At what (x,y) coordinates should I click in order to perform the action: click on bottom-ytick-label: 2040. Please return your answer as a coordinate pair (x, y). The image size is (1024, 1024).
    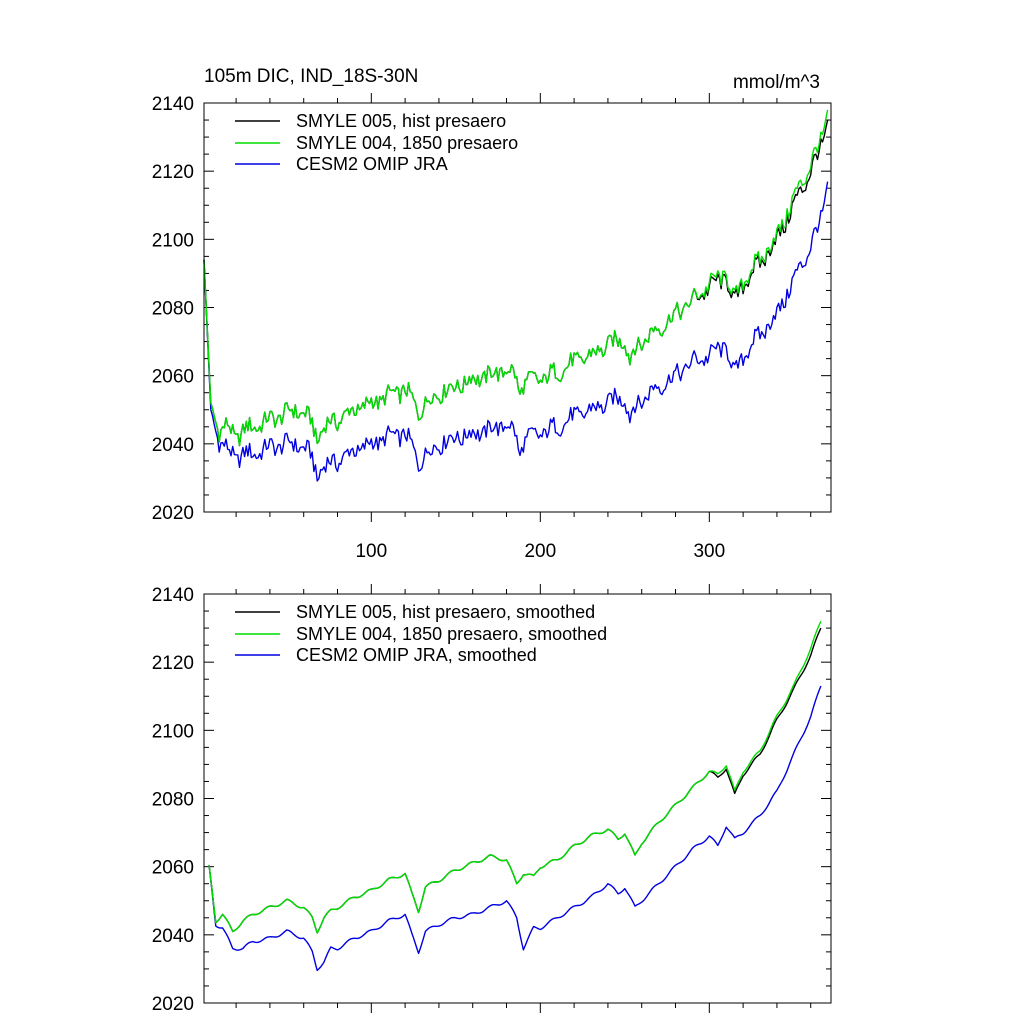
    Looking at the image, I should click on (173, 936).